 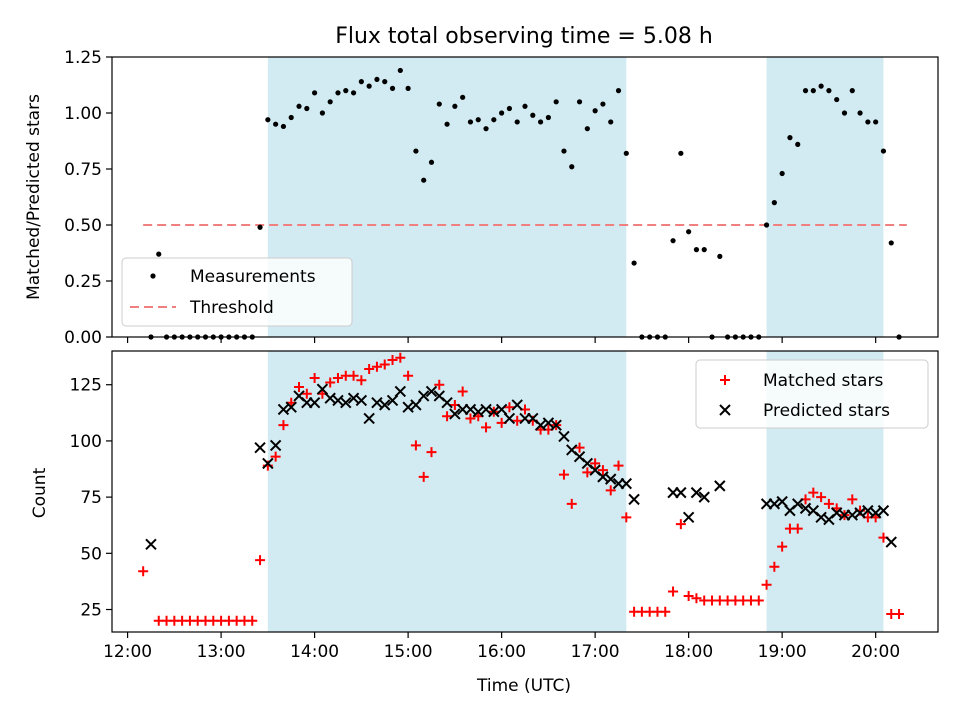 I want to click on bottom-legend-box, so click(x=812, y=394).